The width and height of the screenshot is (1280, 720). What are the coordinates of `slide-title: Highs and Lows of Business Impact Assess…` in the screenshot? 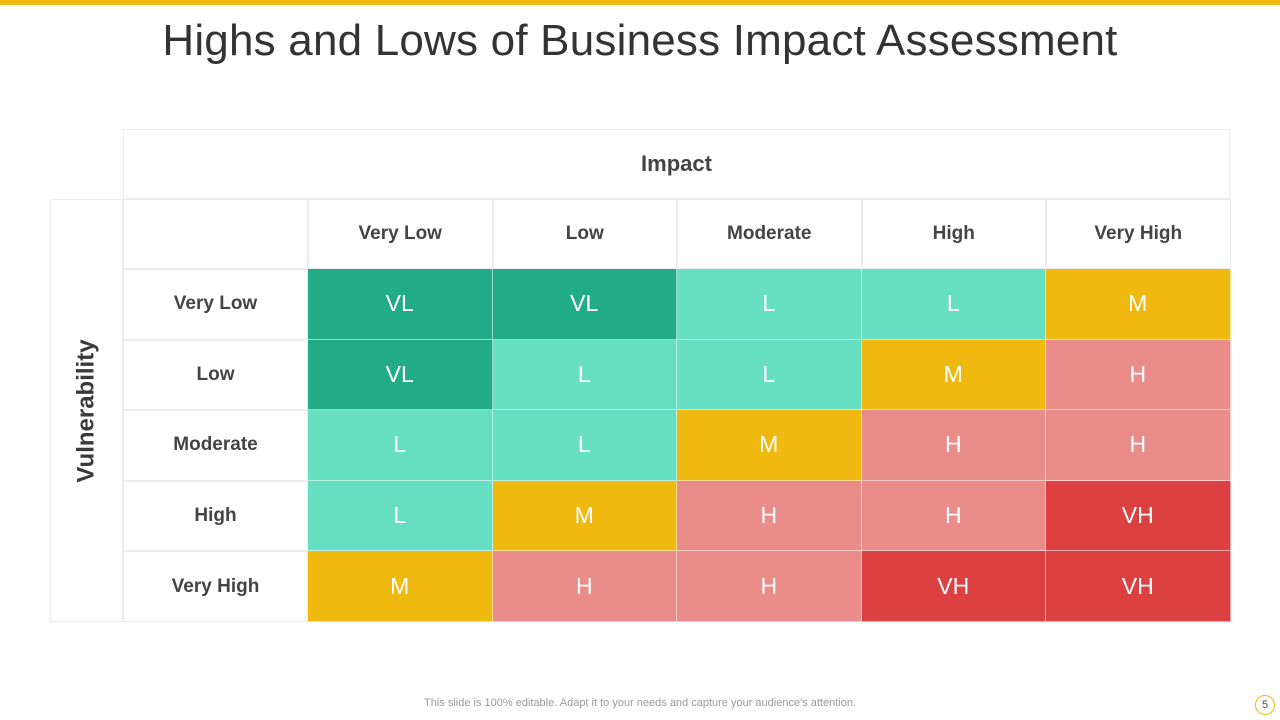 It's located at (640, 40).